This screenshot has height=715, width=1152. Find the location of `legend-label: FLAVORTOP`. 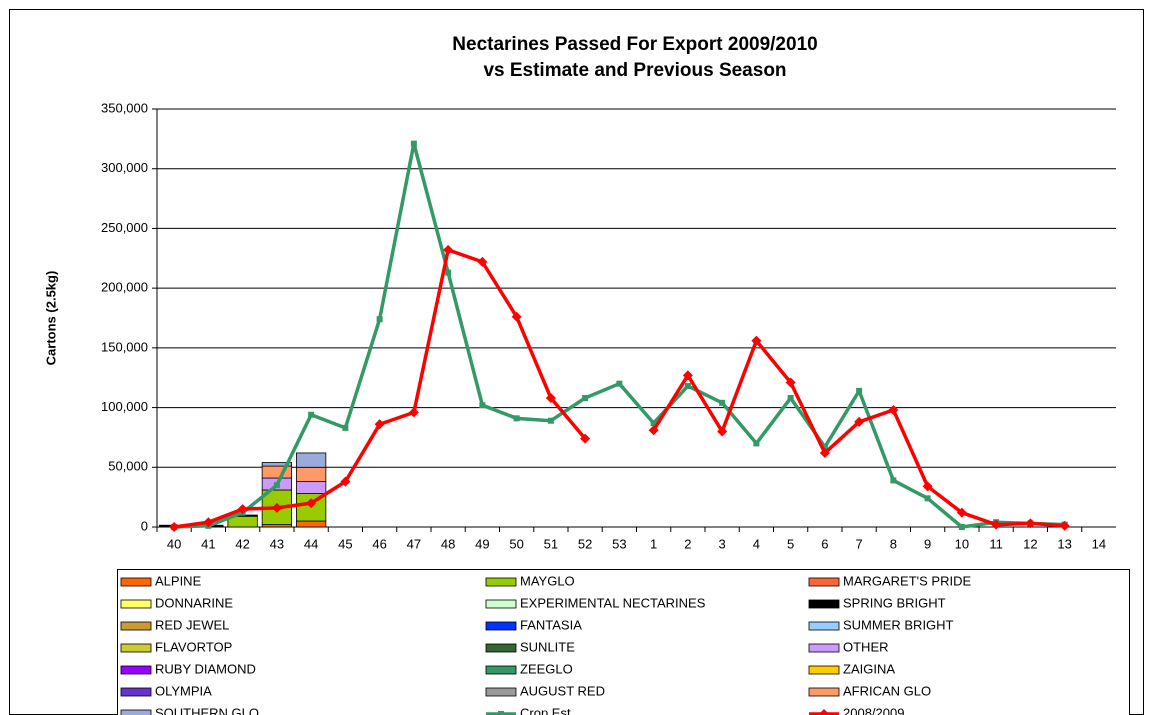

legend-label: FLAVORTOP is located at coordinates (193, 646).